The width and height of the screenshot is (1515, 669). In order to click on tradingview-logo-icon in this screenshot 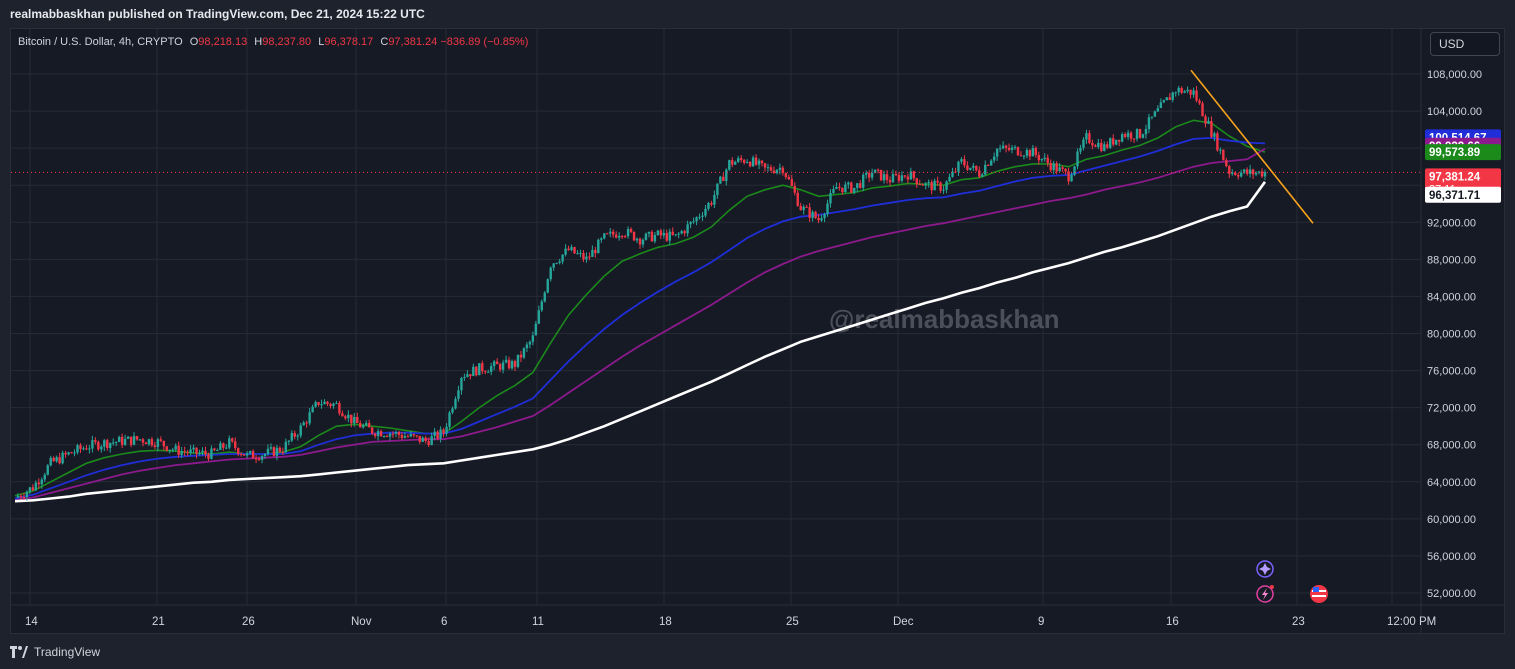, I will do `click(19, 652)`.